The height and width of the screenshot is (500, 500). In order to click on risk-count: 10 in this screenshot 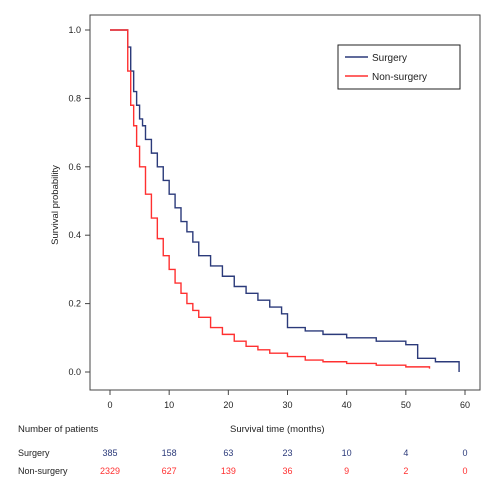, I will do `click(347, 453)`.